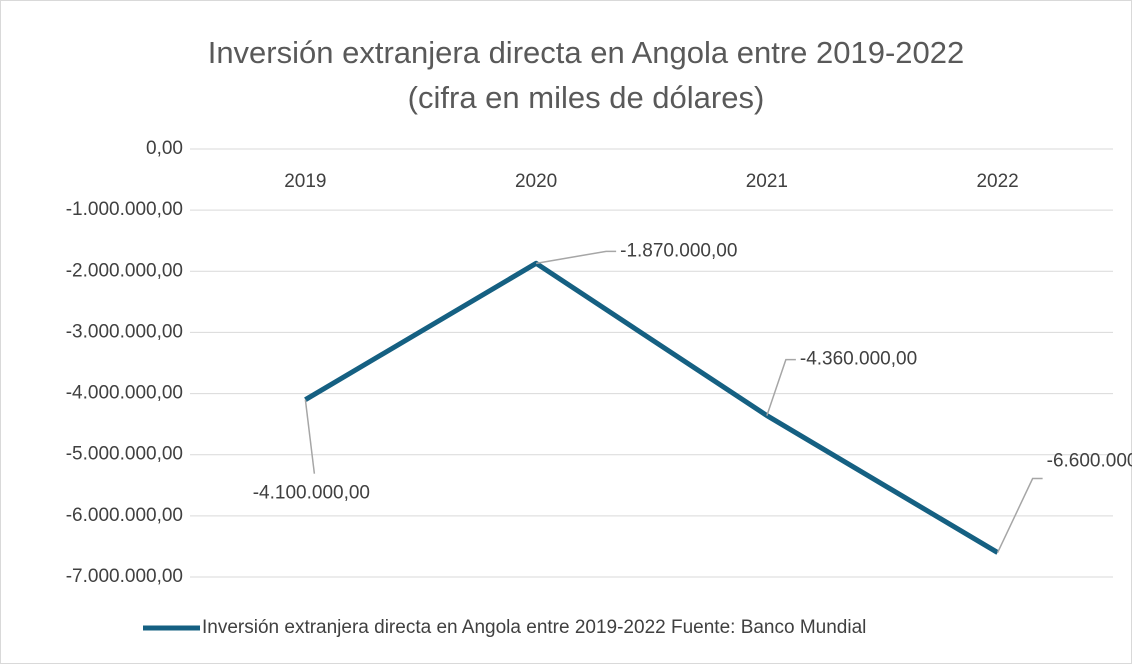  What do you see at coordinates (124, 454) in the screenshot?
I see `y-tick-label: -5.000.000,00` at bounding box center [124, 454].